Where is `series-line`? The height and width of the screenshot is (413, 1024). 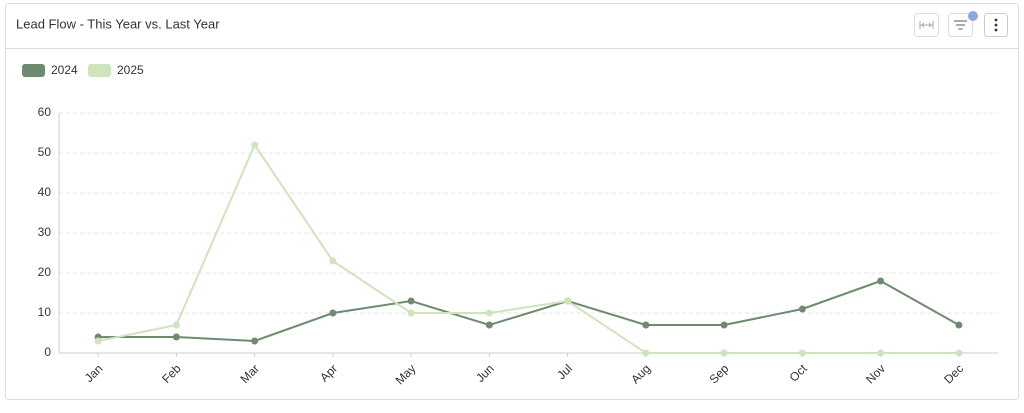 series-line is located at coordinates (529, 311).